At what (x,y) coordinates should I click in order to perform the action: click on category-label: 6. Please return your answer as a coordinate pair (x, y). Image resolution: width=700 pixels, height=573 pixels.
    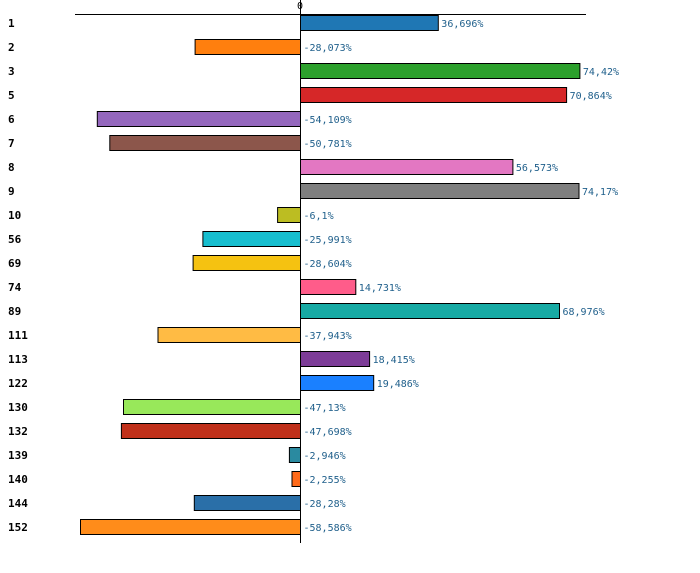
    Looking at the image, I should click on (11, 119).